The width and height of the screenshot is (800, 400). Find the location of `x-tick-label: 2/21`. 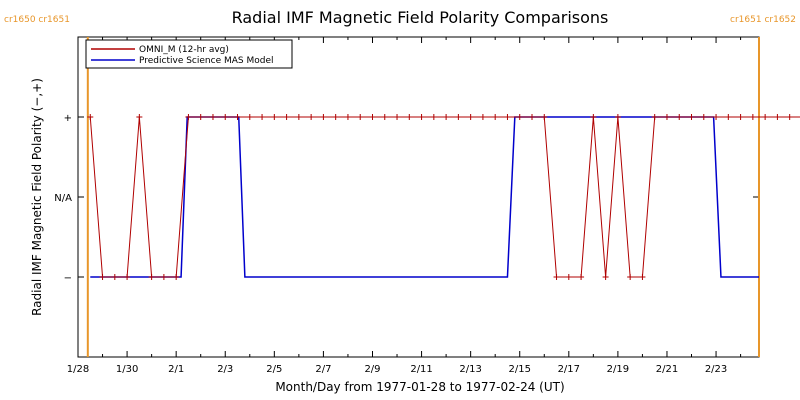

x-tick-label: 2/21 is located at coordinates (667, 369).